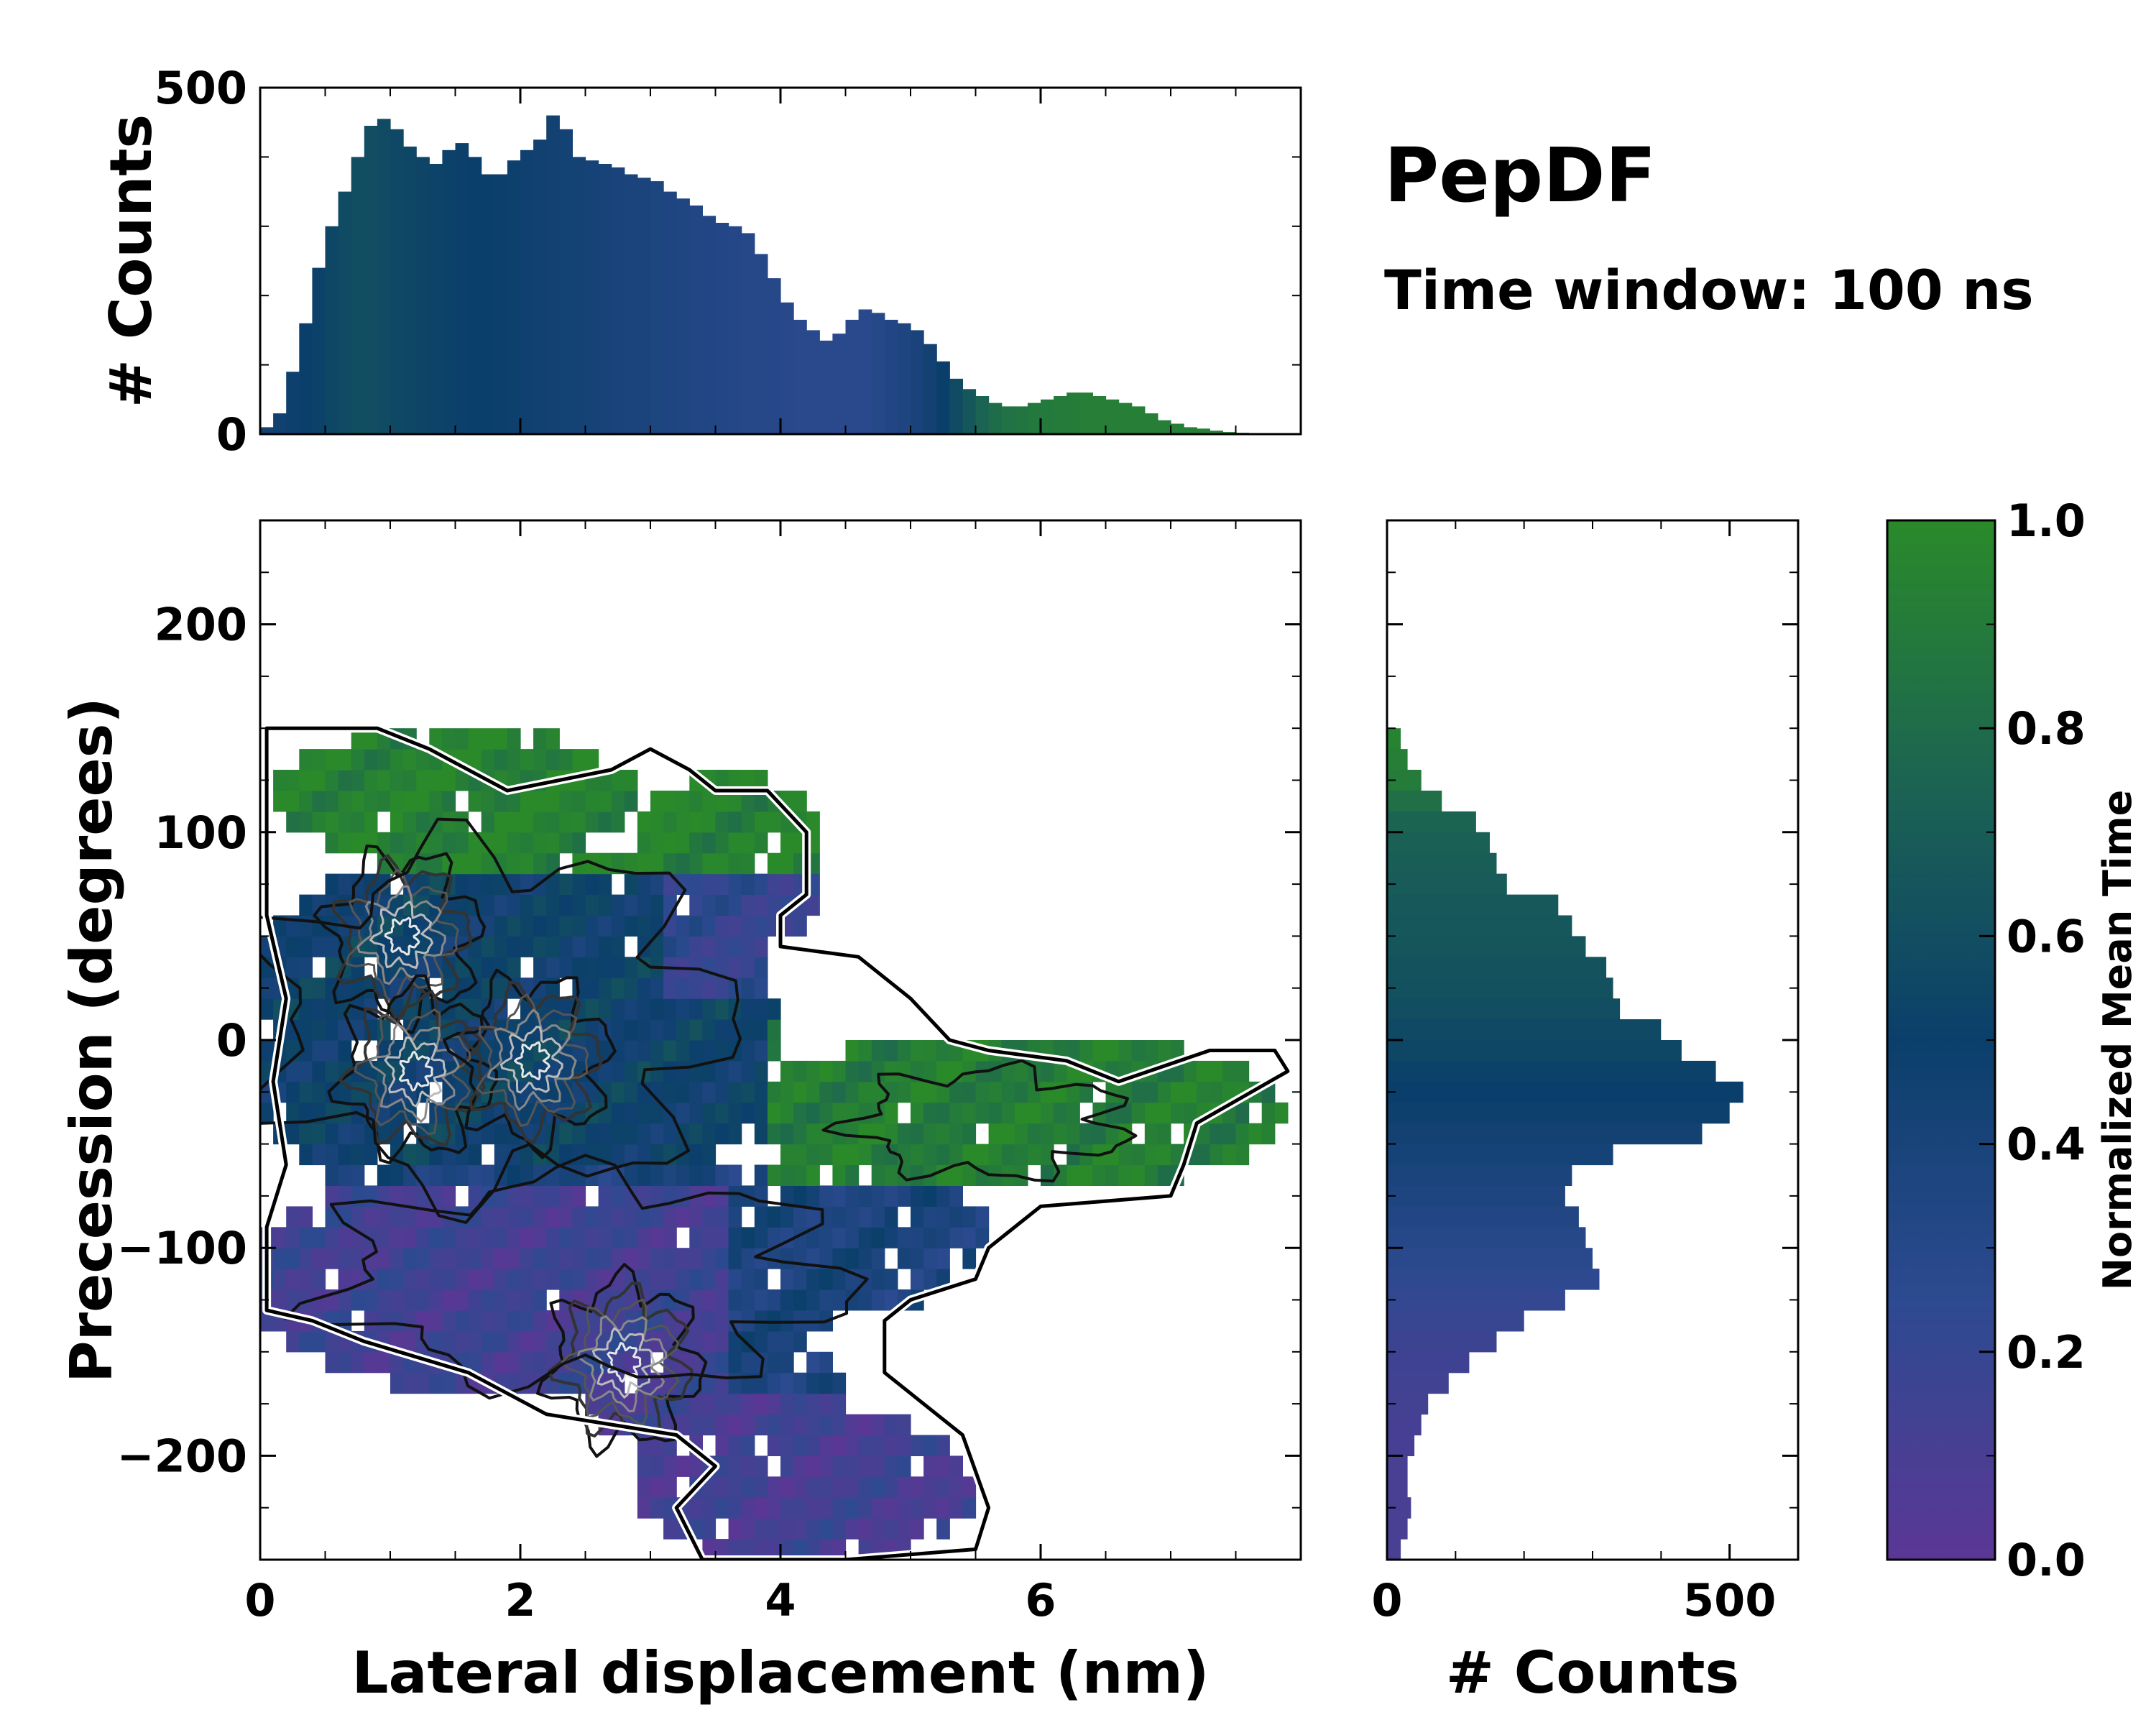 The width and height of the screenshot is (2156, 1725). Describe the element at coordinates (1476, 1196) in the screenshot. I see `right-histogram-bar` at that location.